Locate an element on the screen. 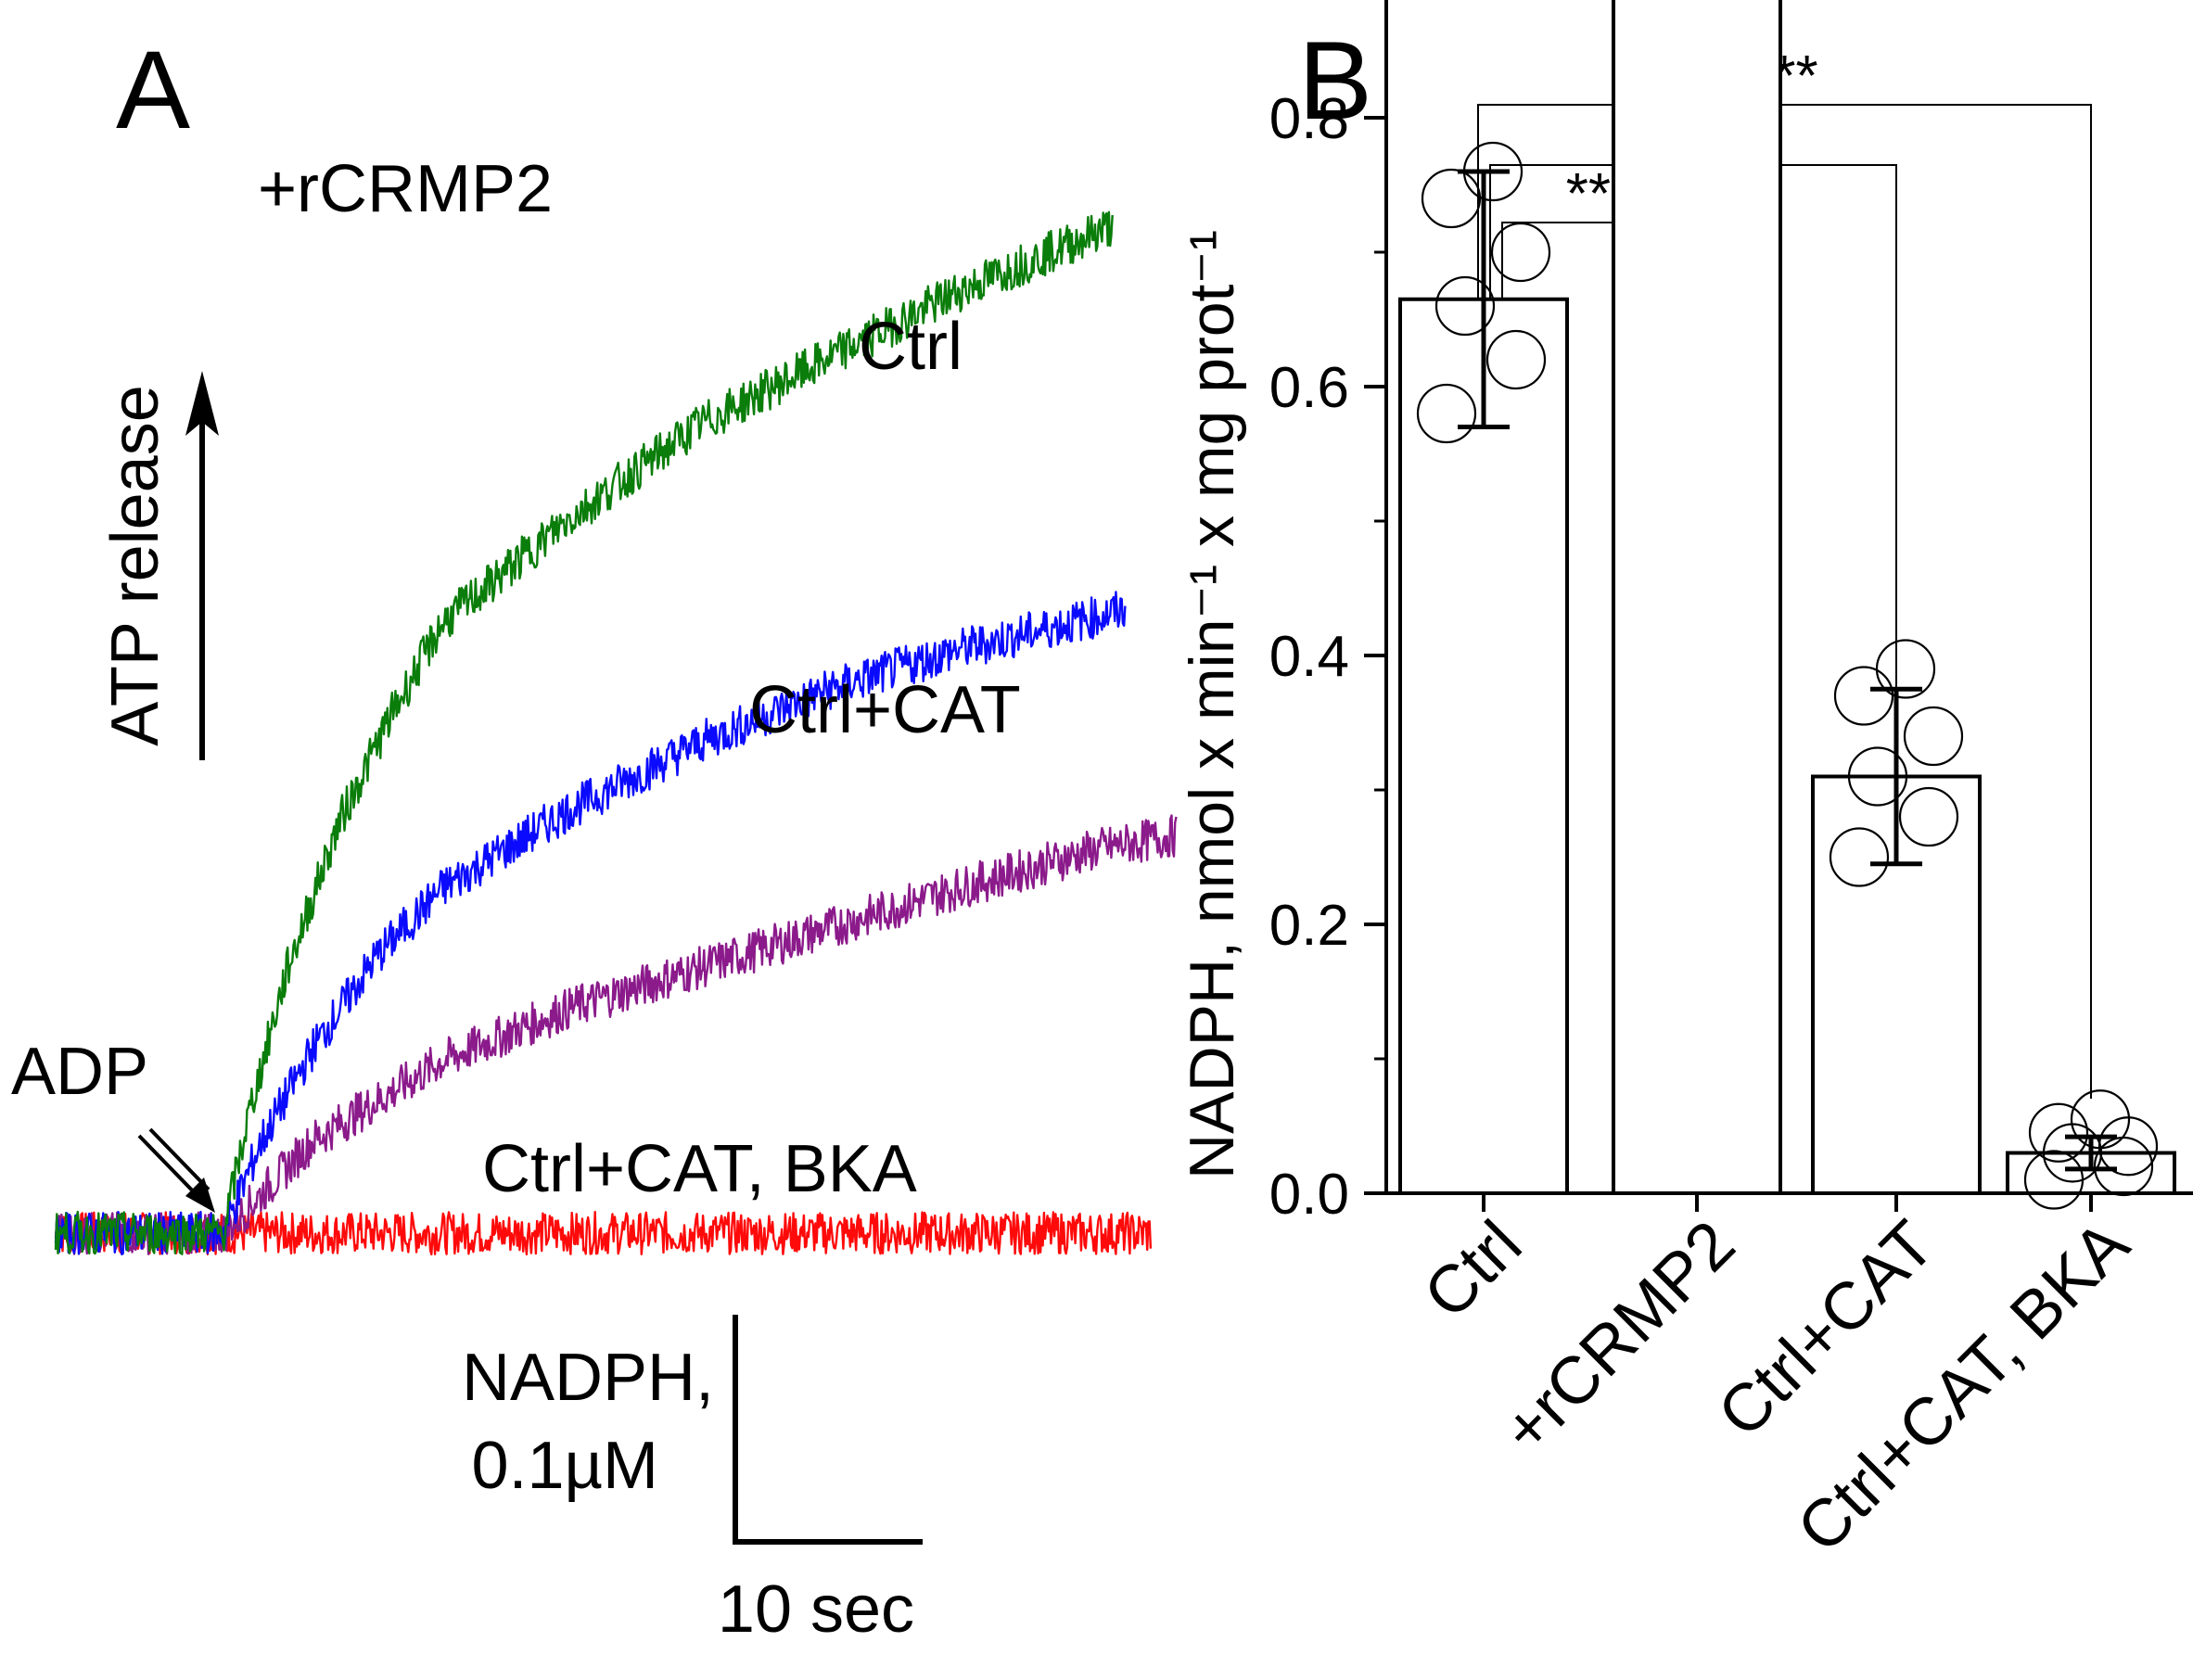  trace-label-ctrl-cat-bka: Ctrl+CAT, BKA is located at coordinates (699, 1169).